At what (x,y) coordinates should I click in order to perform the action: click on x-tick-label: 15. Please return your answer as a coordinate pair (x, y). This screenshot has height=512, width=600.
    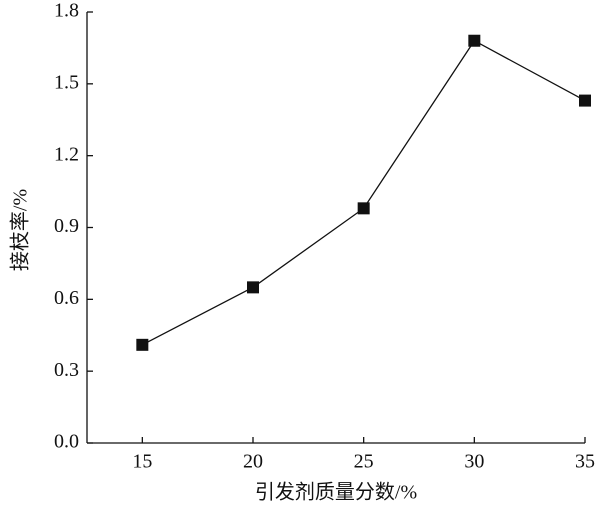
    Looking at the image, I should click on (142, 462).